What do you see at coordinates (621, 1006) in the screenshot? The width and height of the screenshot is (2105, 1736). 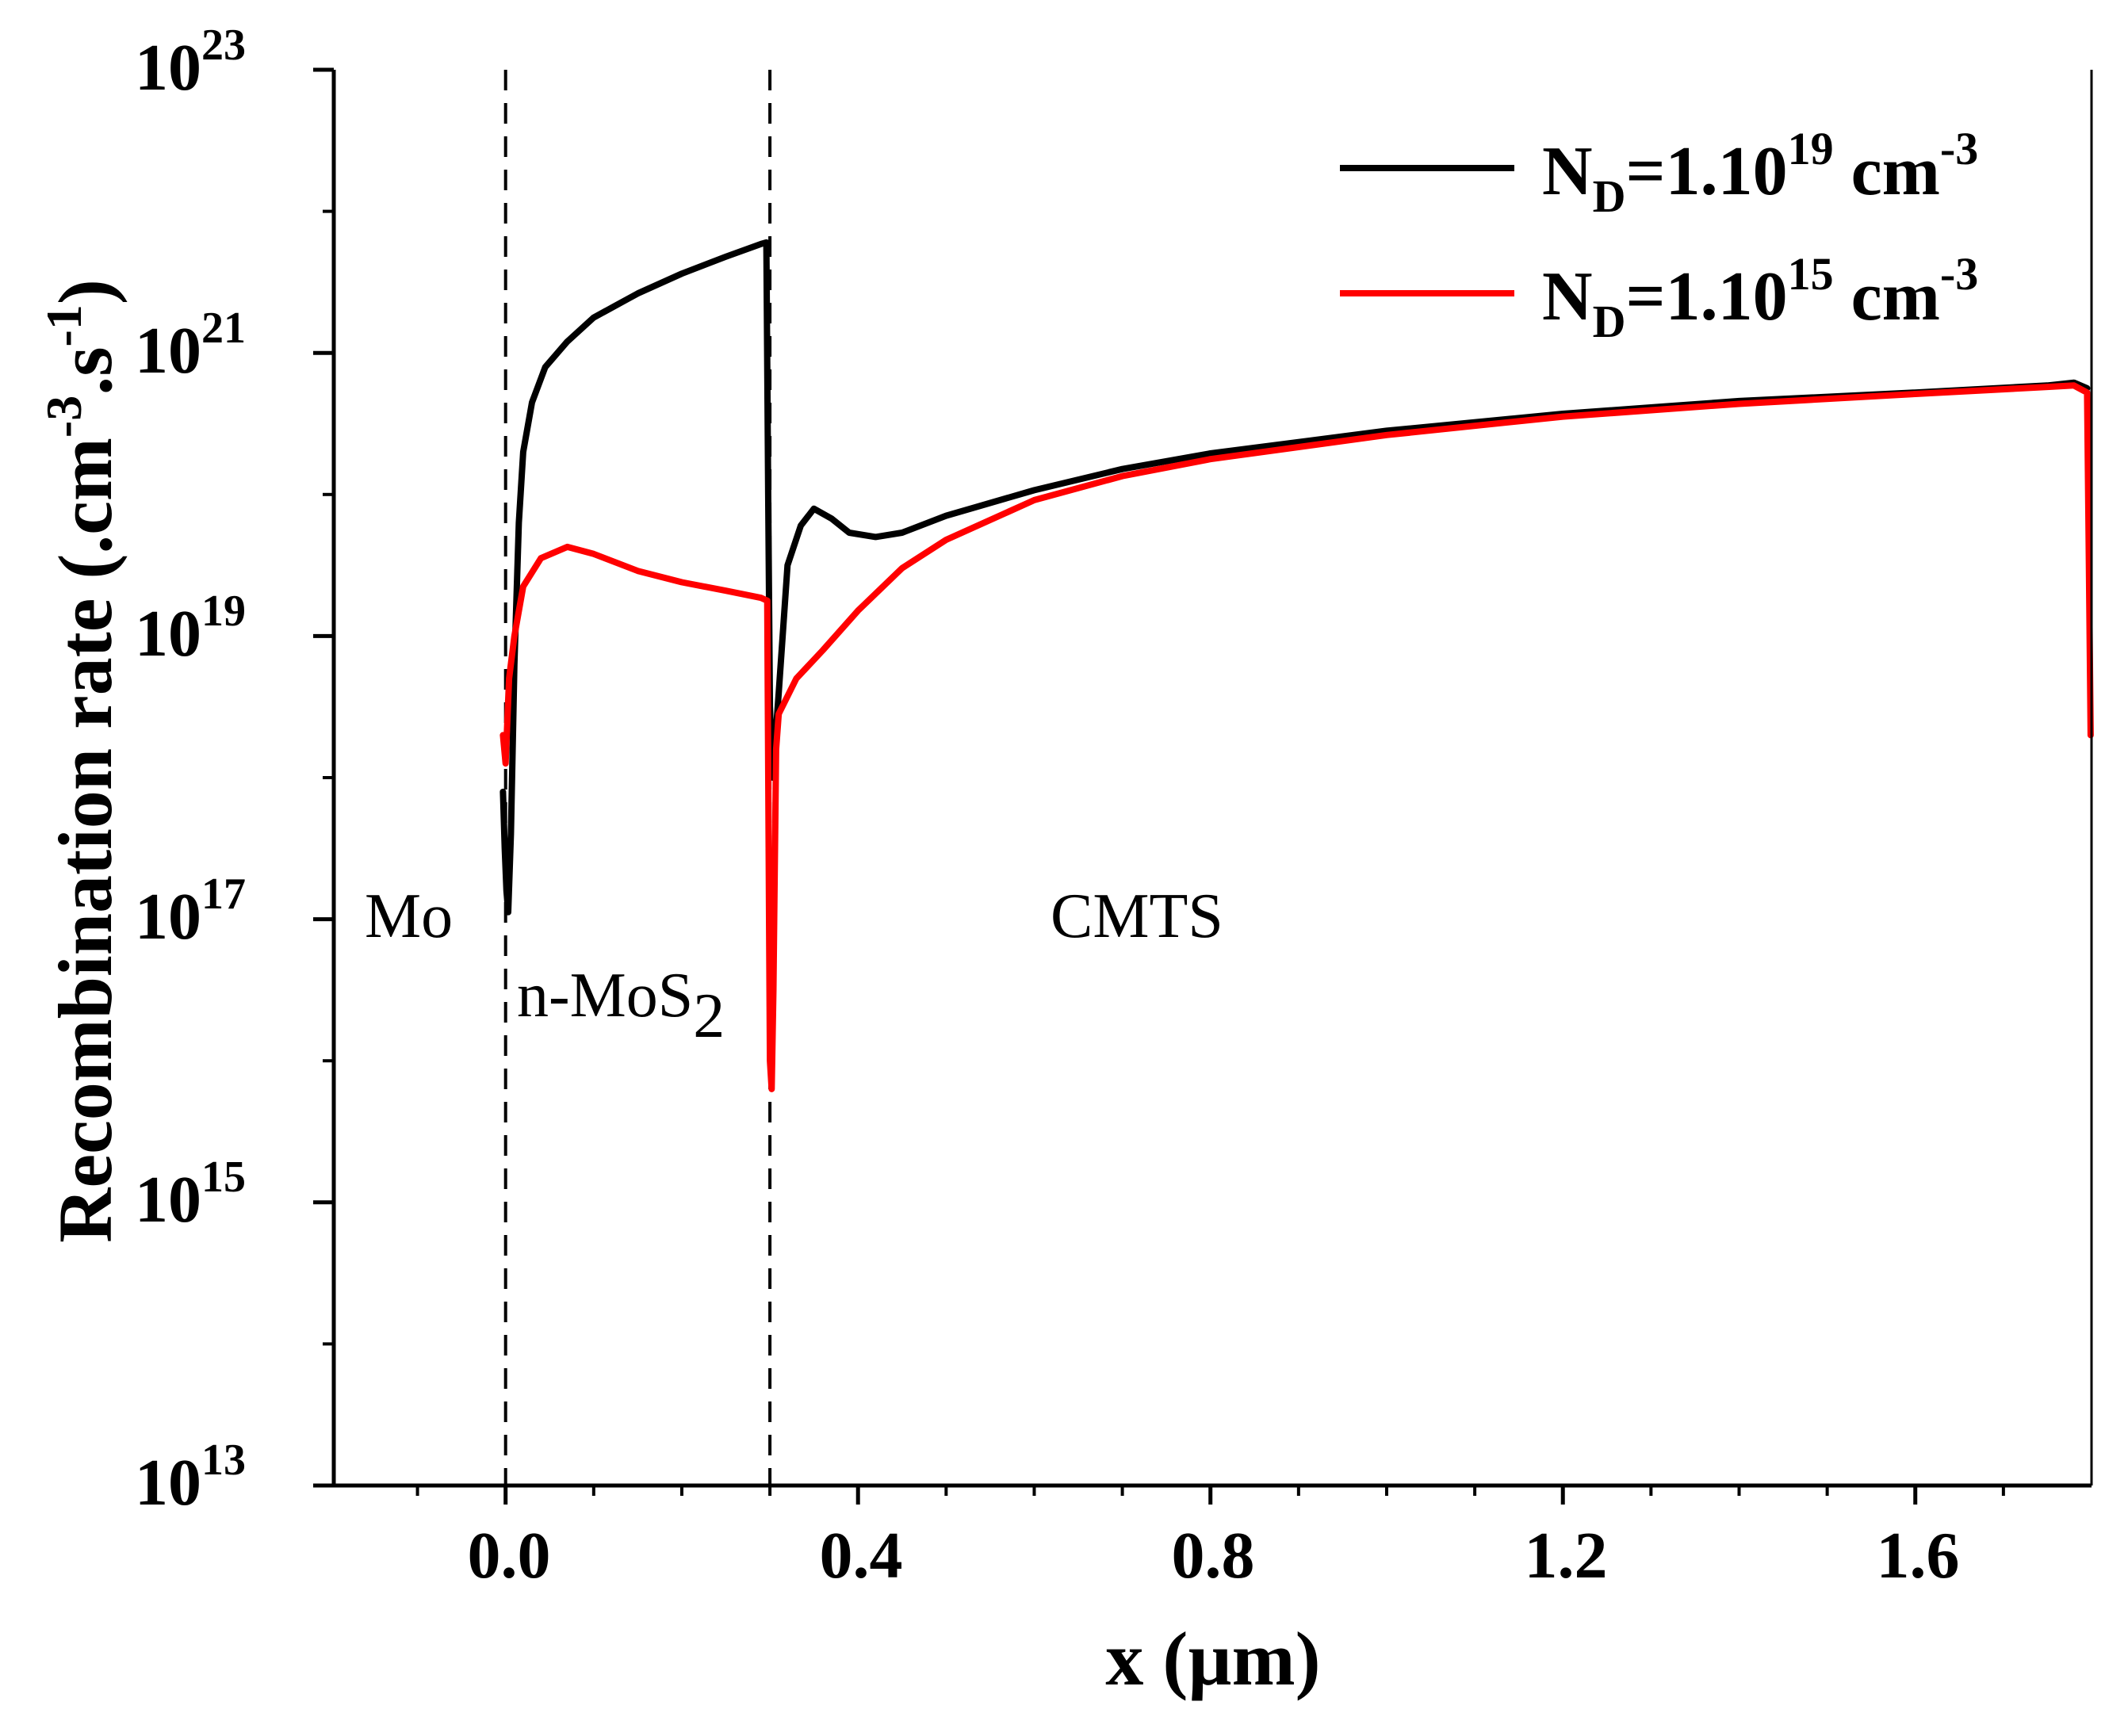 I see `region-label-n-mos2: n-MoS2` at bounding box center [621, 1006].